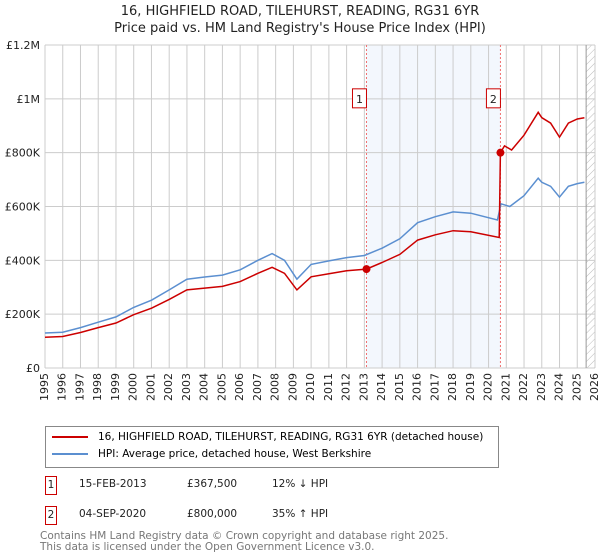 The width and height of the screenshot is (600, 560). I want to click on x-tick-label: 2004, so click(204, 387).